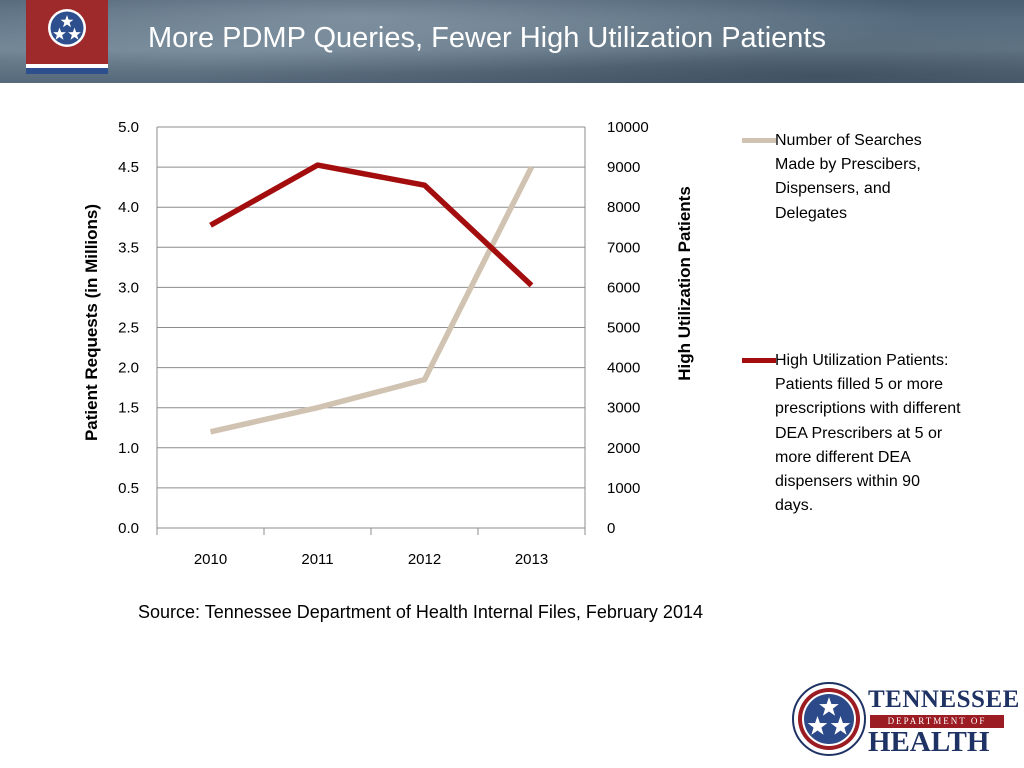 Image resolution: width=1024 pixels, height=768 pixels. Describe the element at coordinates (317, 559) in the screenshot. I see `x-tick-label: 2011` at that location.